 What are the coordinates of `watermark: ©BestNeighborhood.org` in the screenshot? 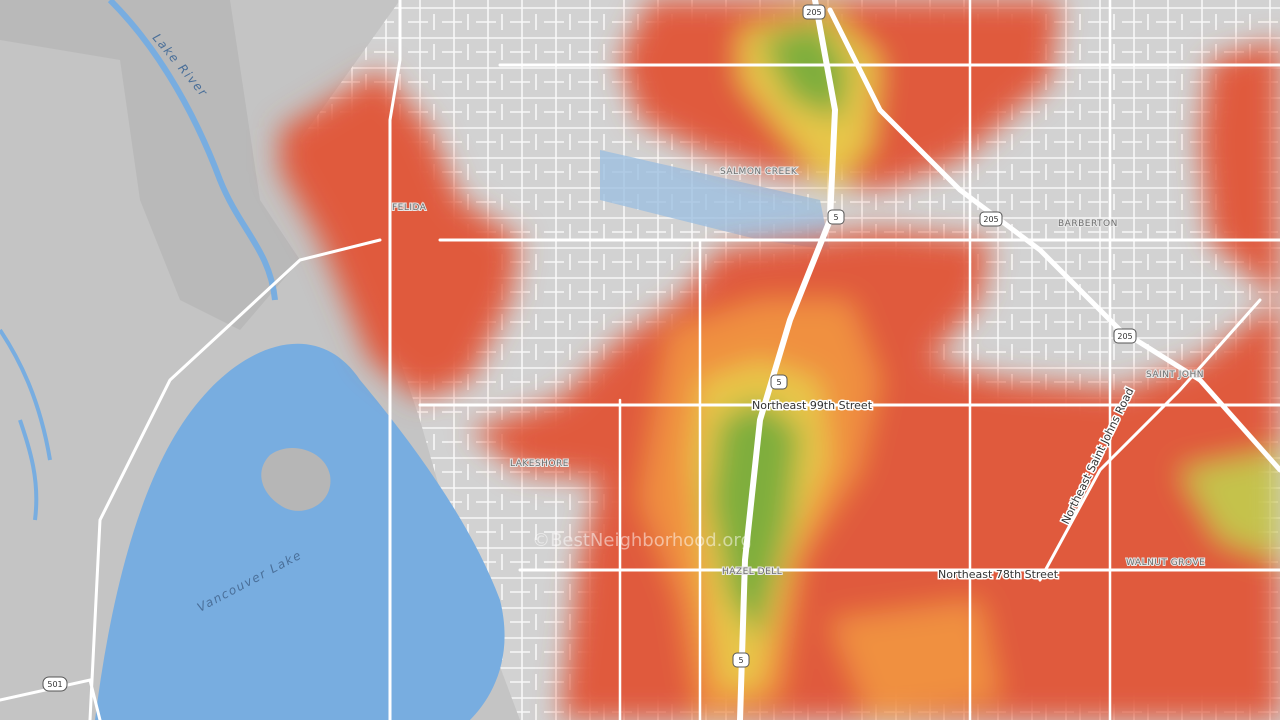 It's located at (642, 540).